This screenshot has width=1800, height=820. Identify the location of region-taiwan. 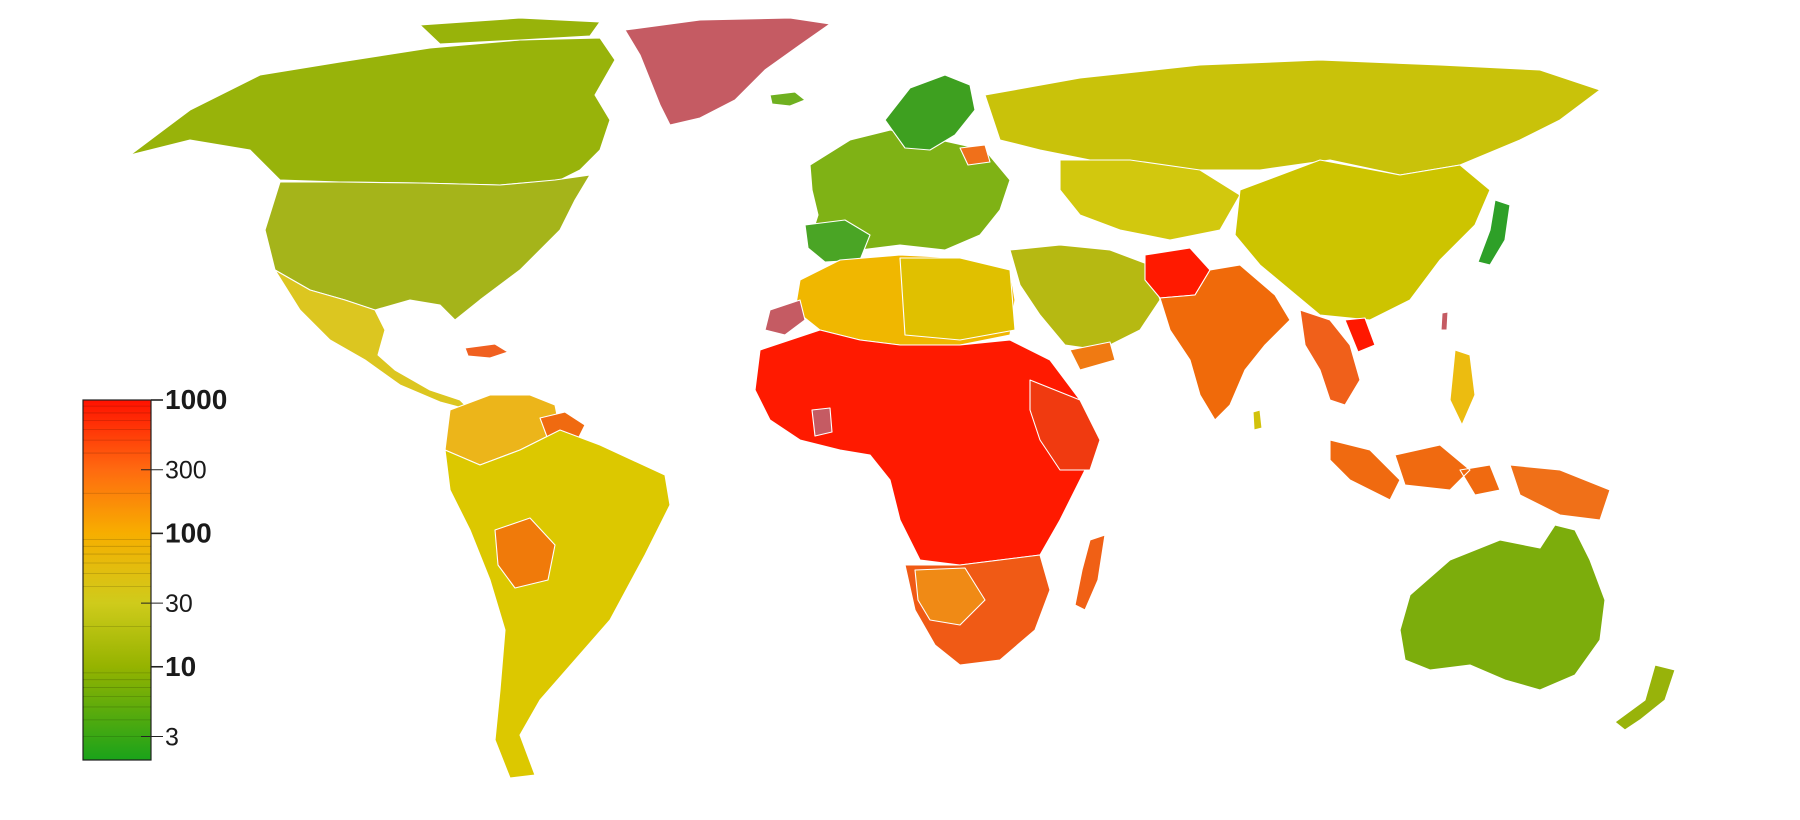
(1444, 321).